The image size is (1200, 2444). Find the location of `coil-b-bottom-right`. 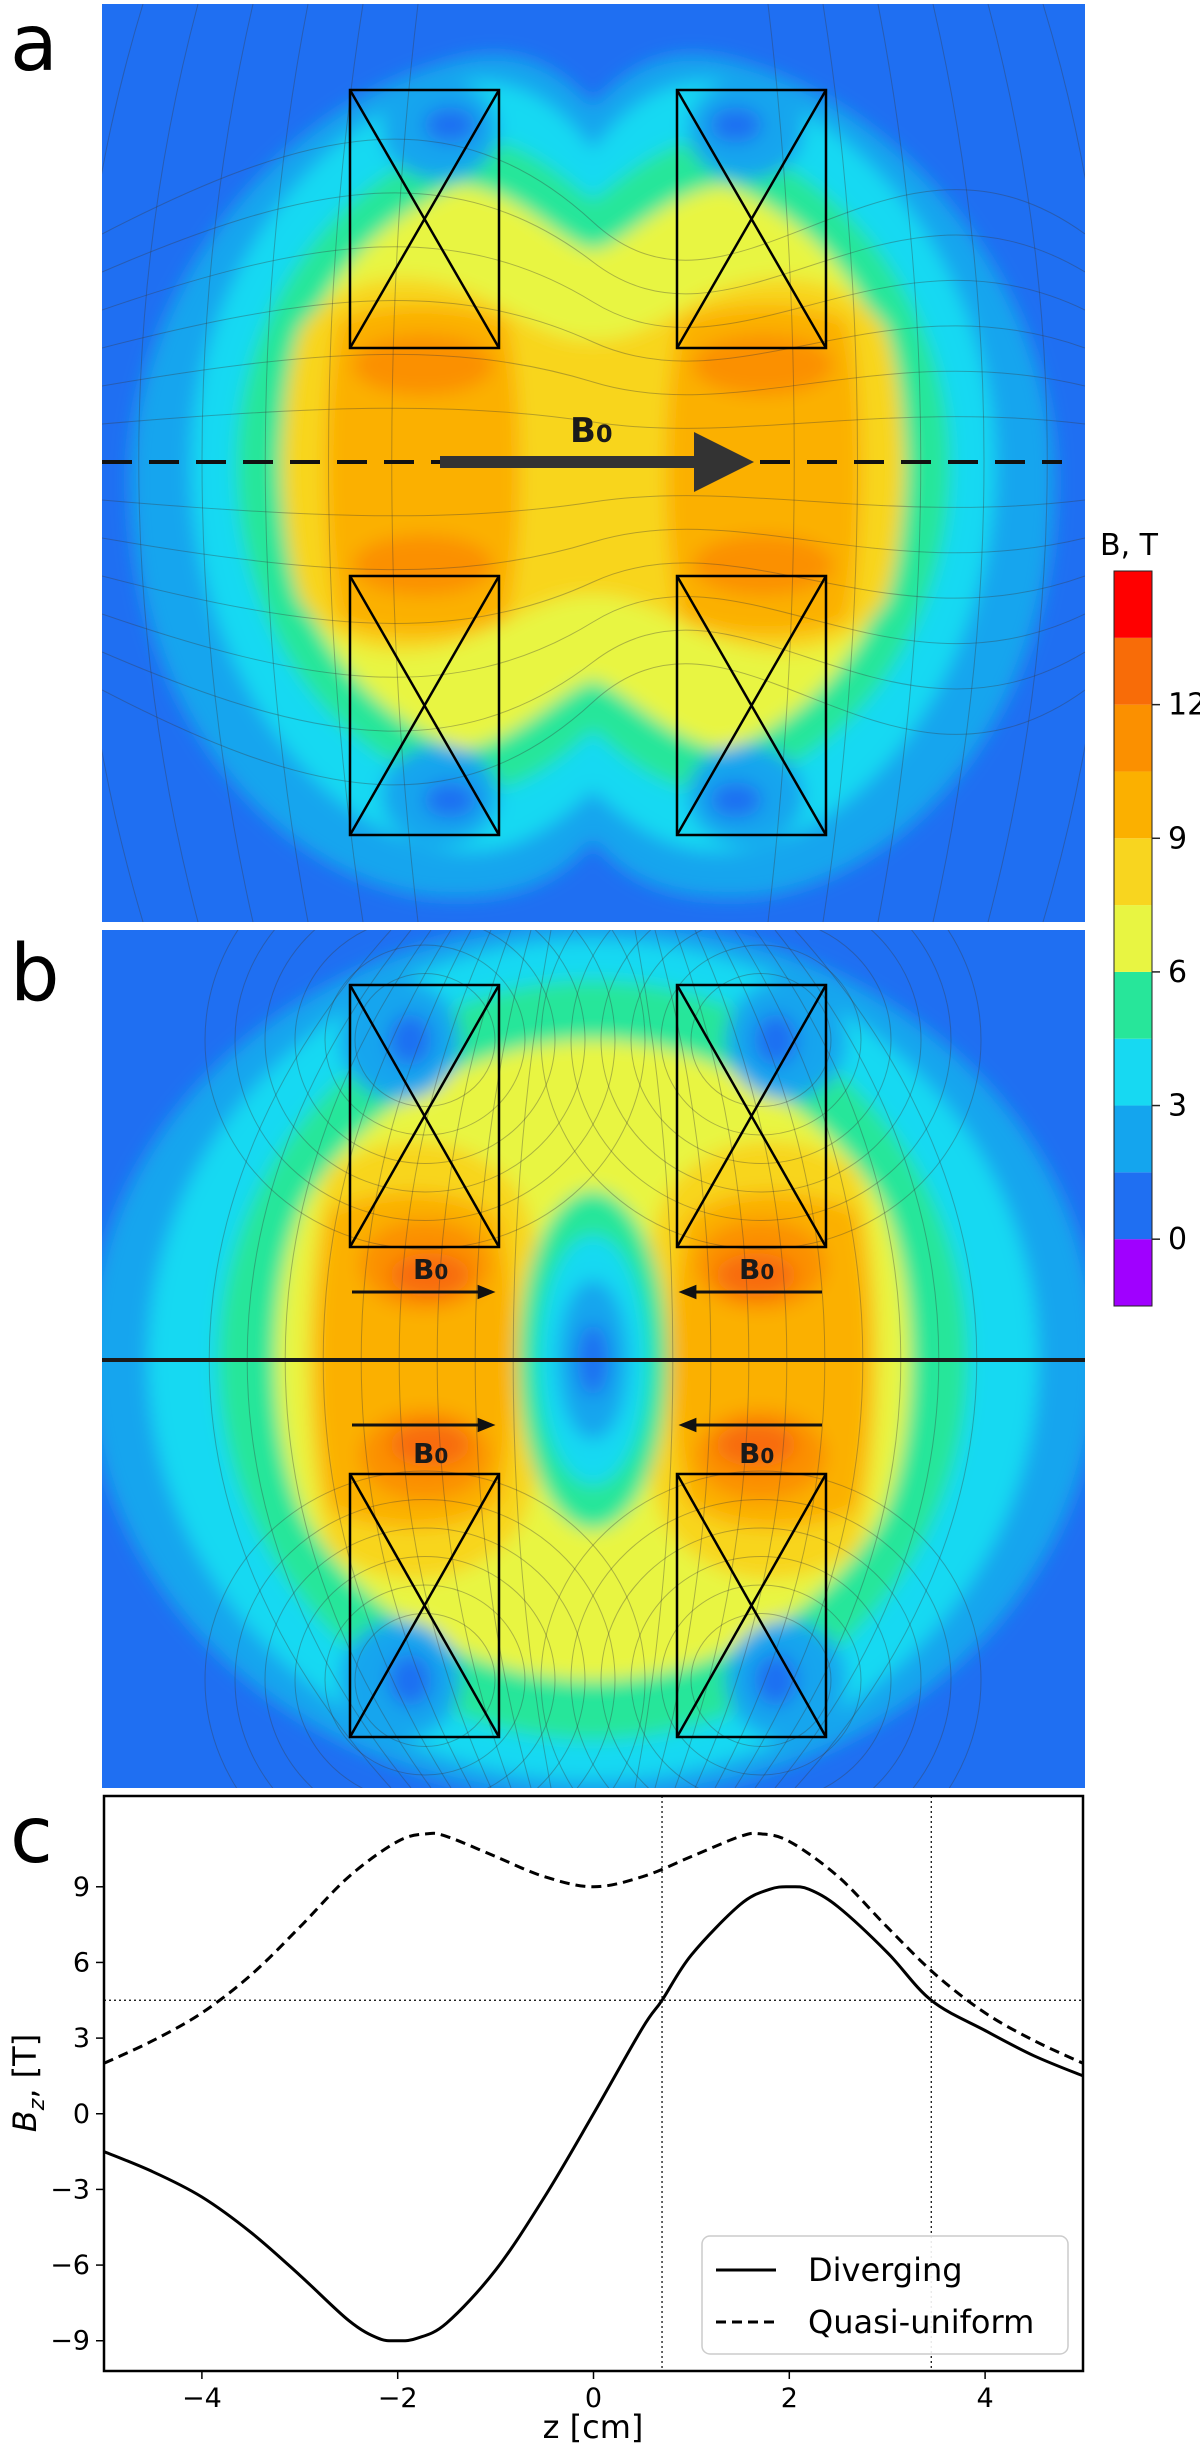

coil-b-bottom-right is located at coordinates (751, 1605).